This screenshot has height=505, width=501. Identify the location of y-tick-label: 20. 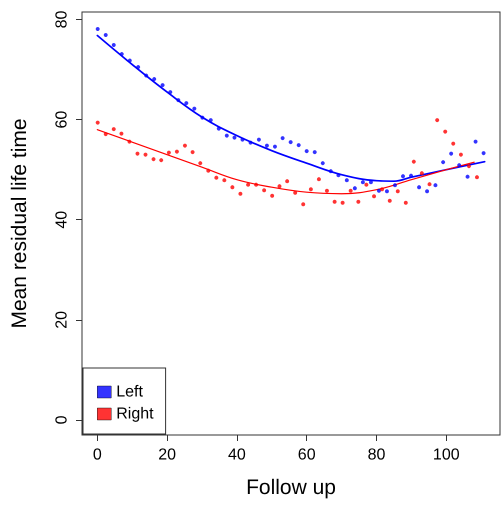
(62, 319).